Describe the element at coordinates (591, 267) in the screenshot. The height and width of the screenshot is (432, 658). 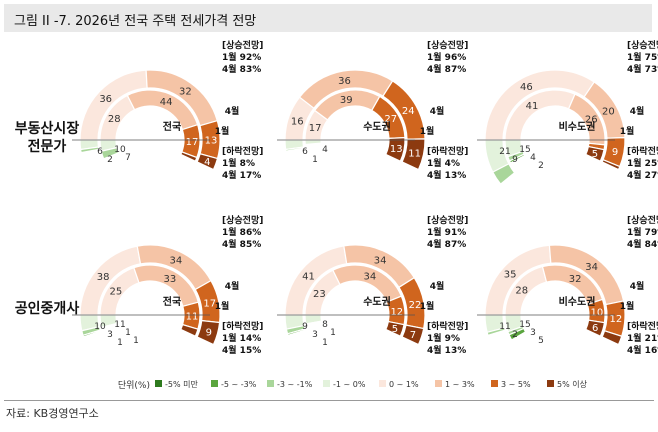
I see `chart-6-rise-jan-label-2: 34` at that location.